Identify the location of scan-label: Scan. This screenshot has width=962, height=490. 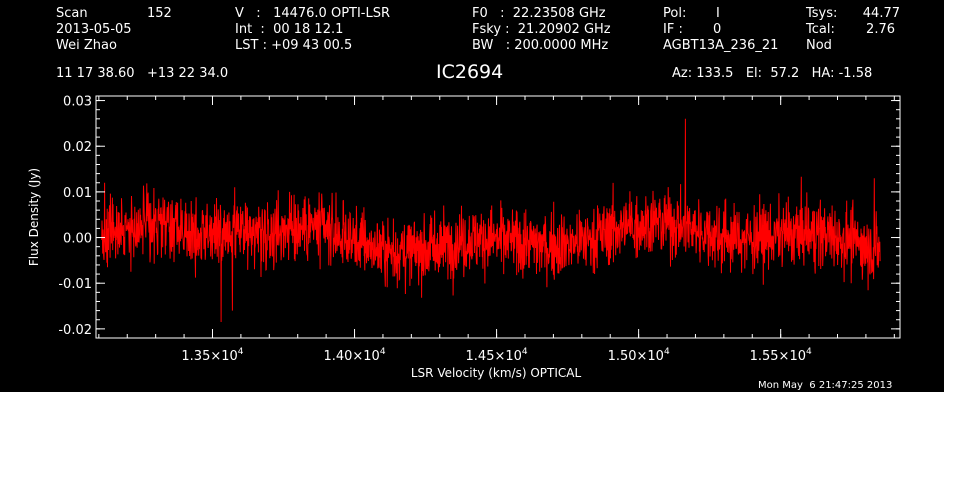
(72, 13).